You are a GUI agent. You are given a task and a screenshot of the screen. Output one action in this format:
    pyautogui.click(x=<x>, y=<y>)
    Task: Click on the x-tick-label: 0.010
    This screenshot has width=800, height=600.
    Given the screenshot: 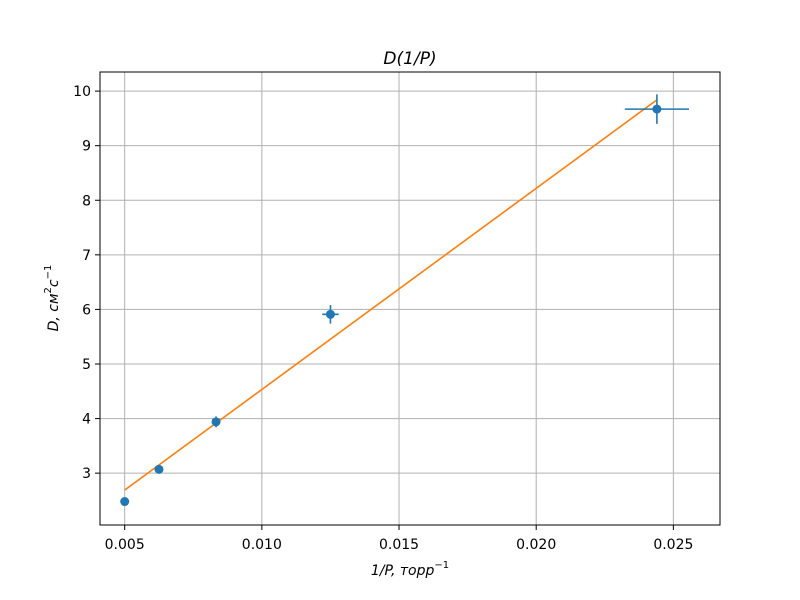 What is the action you would take?
    pyautogui.click(x=262, y=545)
    